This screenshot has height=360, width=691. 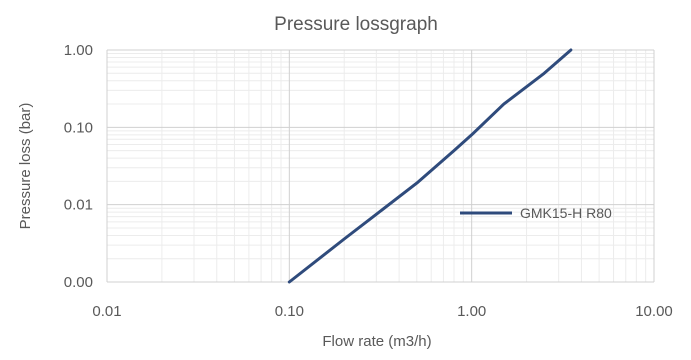 What do you see at coordinates (471, 311) in the screenshot?
I see `x-tick-label: 1.00` at bounding box center [471, 311].